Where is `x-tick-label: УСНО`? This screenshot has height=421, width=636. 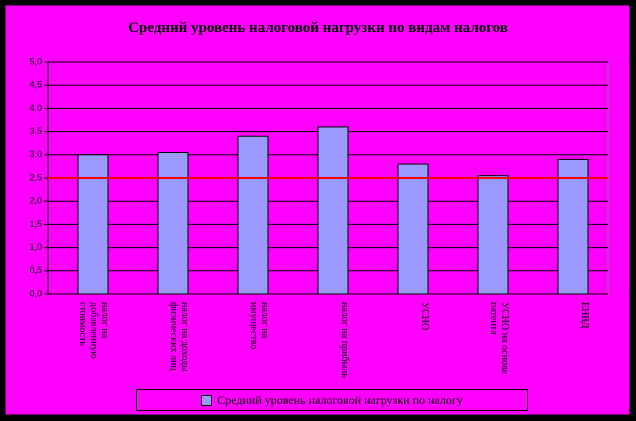 x-tick-label: УСНО is located at coordinates (424, 316).